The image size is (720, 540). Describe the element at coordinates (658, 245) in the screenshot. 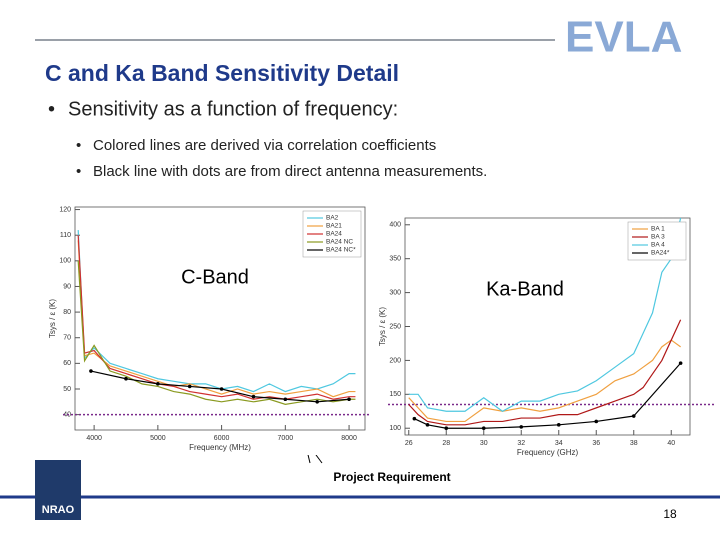

I see `legend-label: BA 4` at that location.